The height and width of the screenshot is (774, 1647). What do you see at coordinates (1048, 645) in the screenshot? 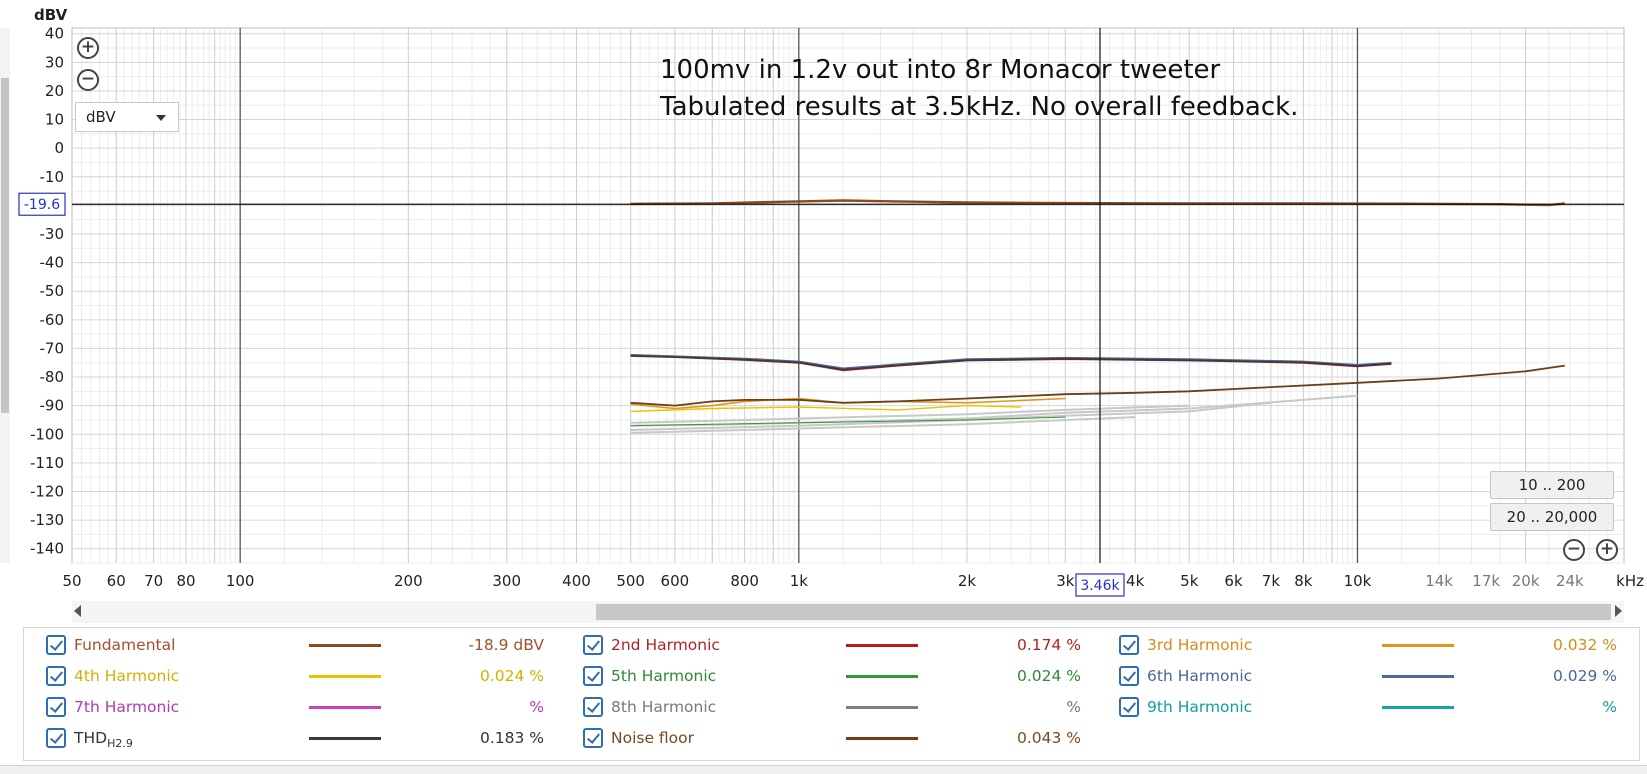
I see `legend-item-value: 0.174 %` at bounding box center [1048, 645].